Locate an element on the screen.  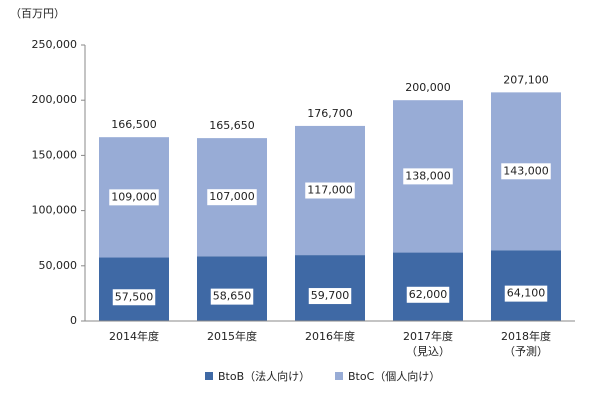
x-tick-label: 2016年度 is located at coordinates (330, 336).